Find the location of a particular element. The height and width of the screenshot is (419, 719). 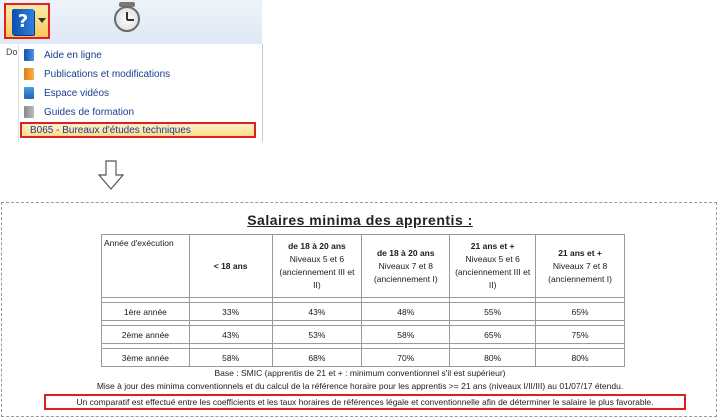

menu-item-publications: Publications et modifications is located at coordinates (97, 74).